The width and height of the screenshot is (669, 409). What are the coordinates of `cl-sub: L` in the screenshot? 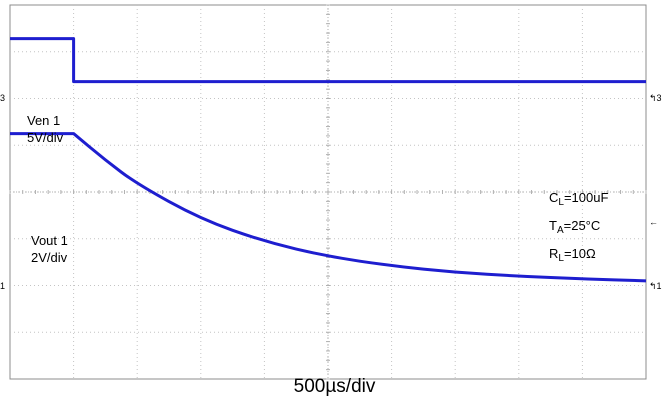 It's located at (561, 202).